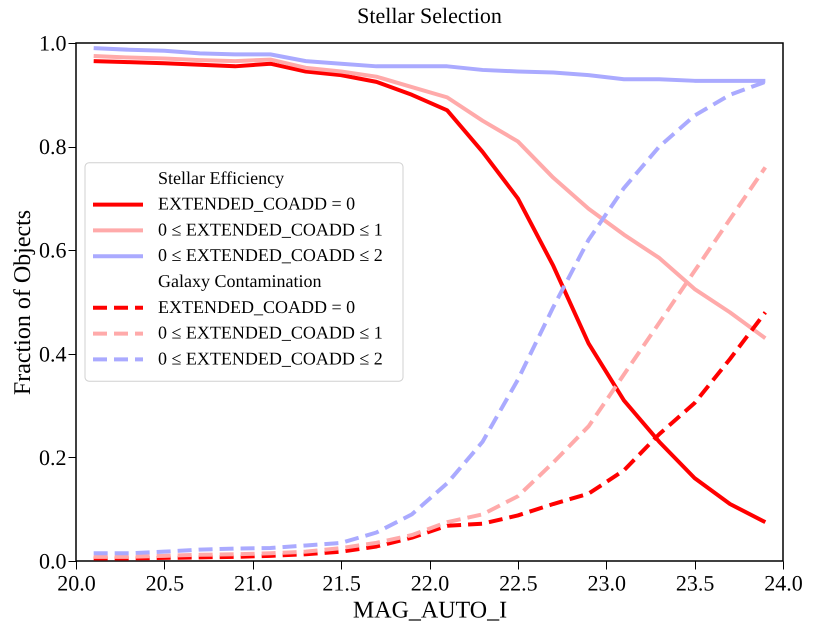  What do you see at coordinates (52, 353) in the screenshot?
I see `y-tick-label: 0.4` at bounding box center [52, 353].